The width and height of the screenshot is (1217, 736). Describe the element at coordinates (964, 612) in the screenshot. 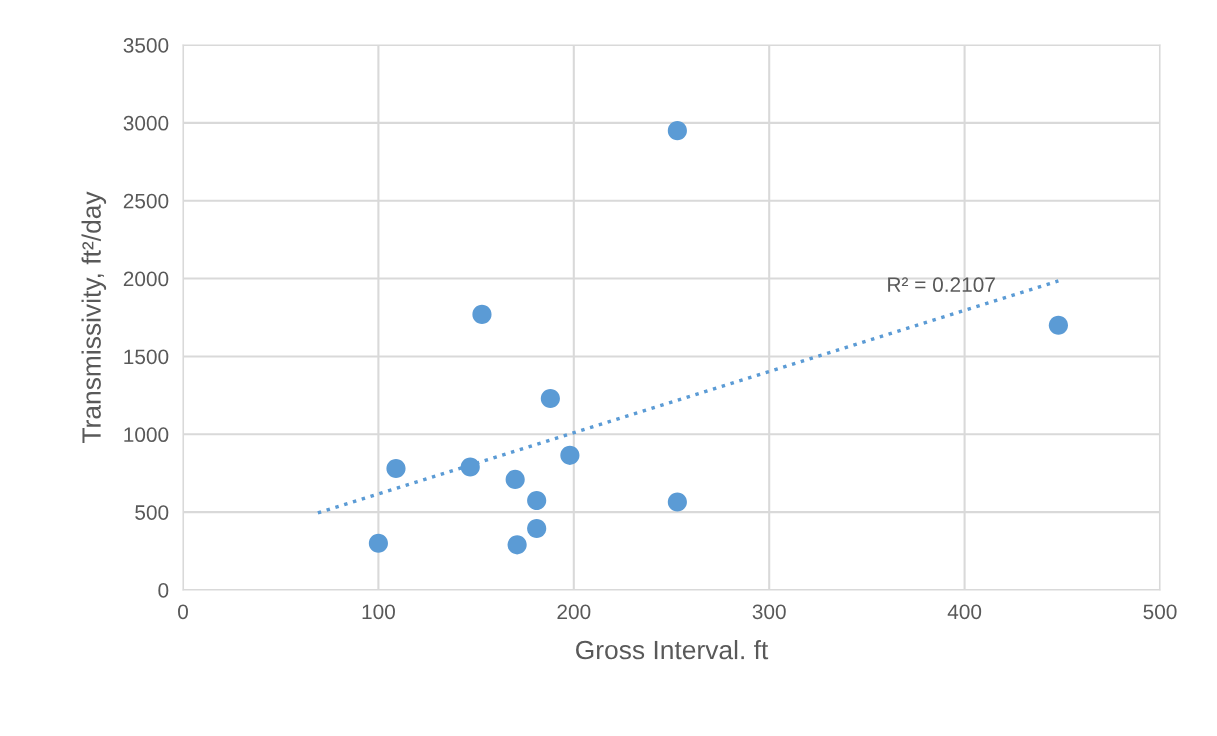

I see `x-tick-label: 400` at that location.